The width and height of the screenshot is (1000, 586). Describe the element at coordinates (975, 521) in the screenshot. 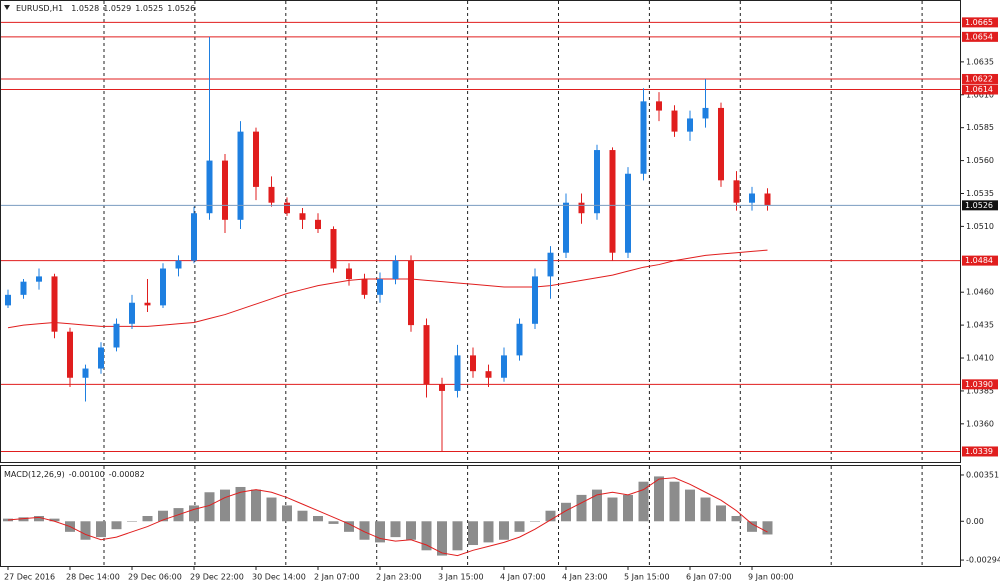

I see `y-tick-label: 0.00` at that location.